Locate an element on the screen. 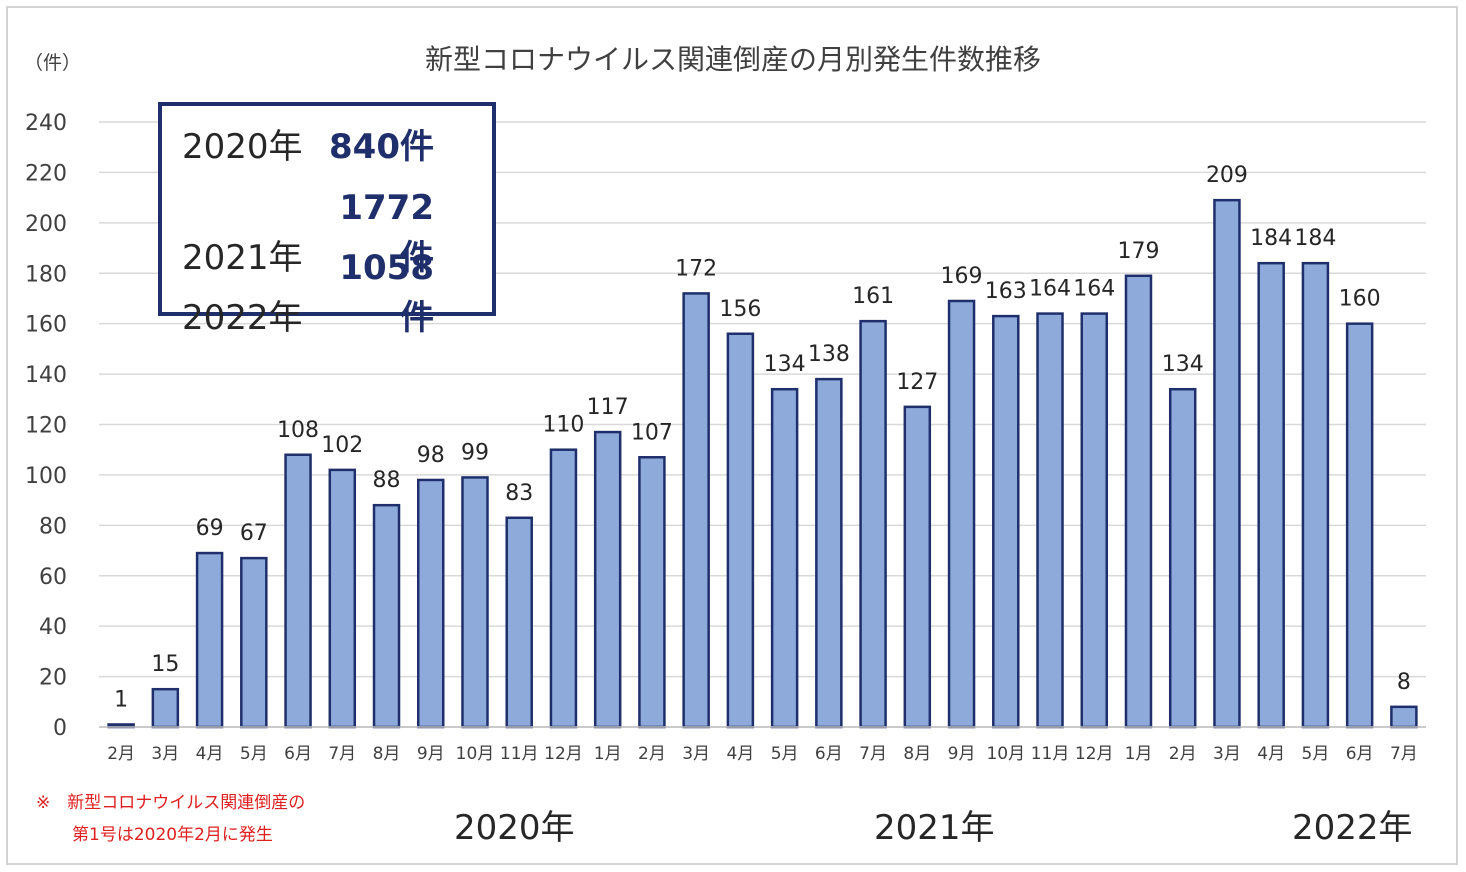 This screenshot has width=1466, height=872. y-tick-label: 240 is located at coordinates (46, 123).